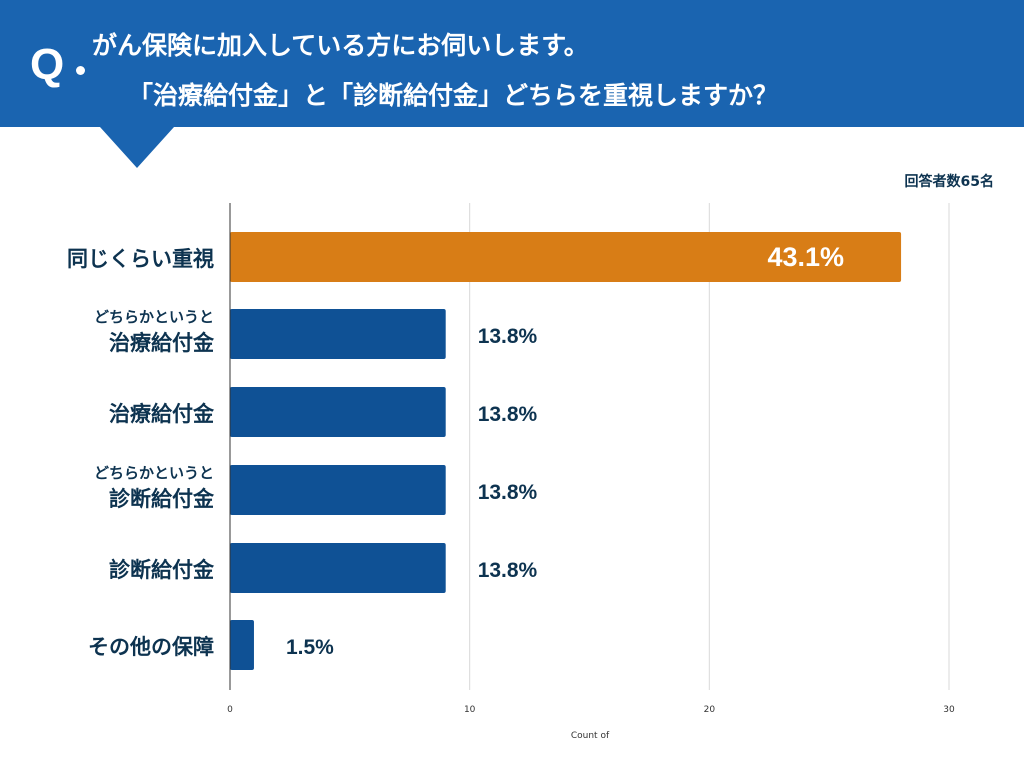 The height and width of the screenshot is (768, 1024). Describe the element at coordinates (806, 257) in the screenshot. I see `data-label: 43.1%` at that location.